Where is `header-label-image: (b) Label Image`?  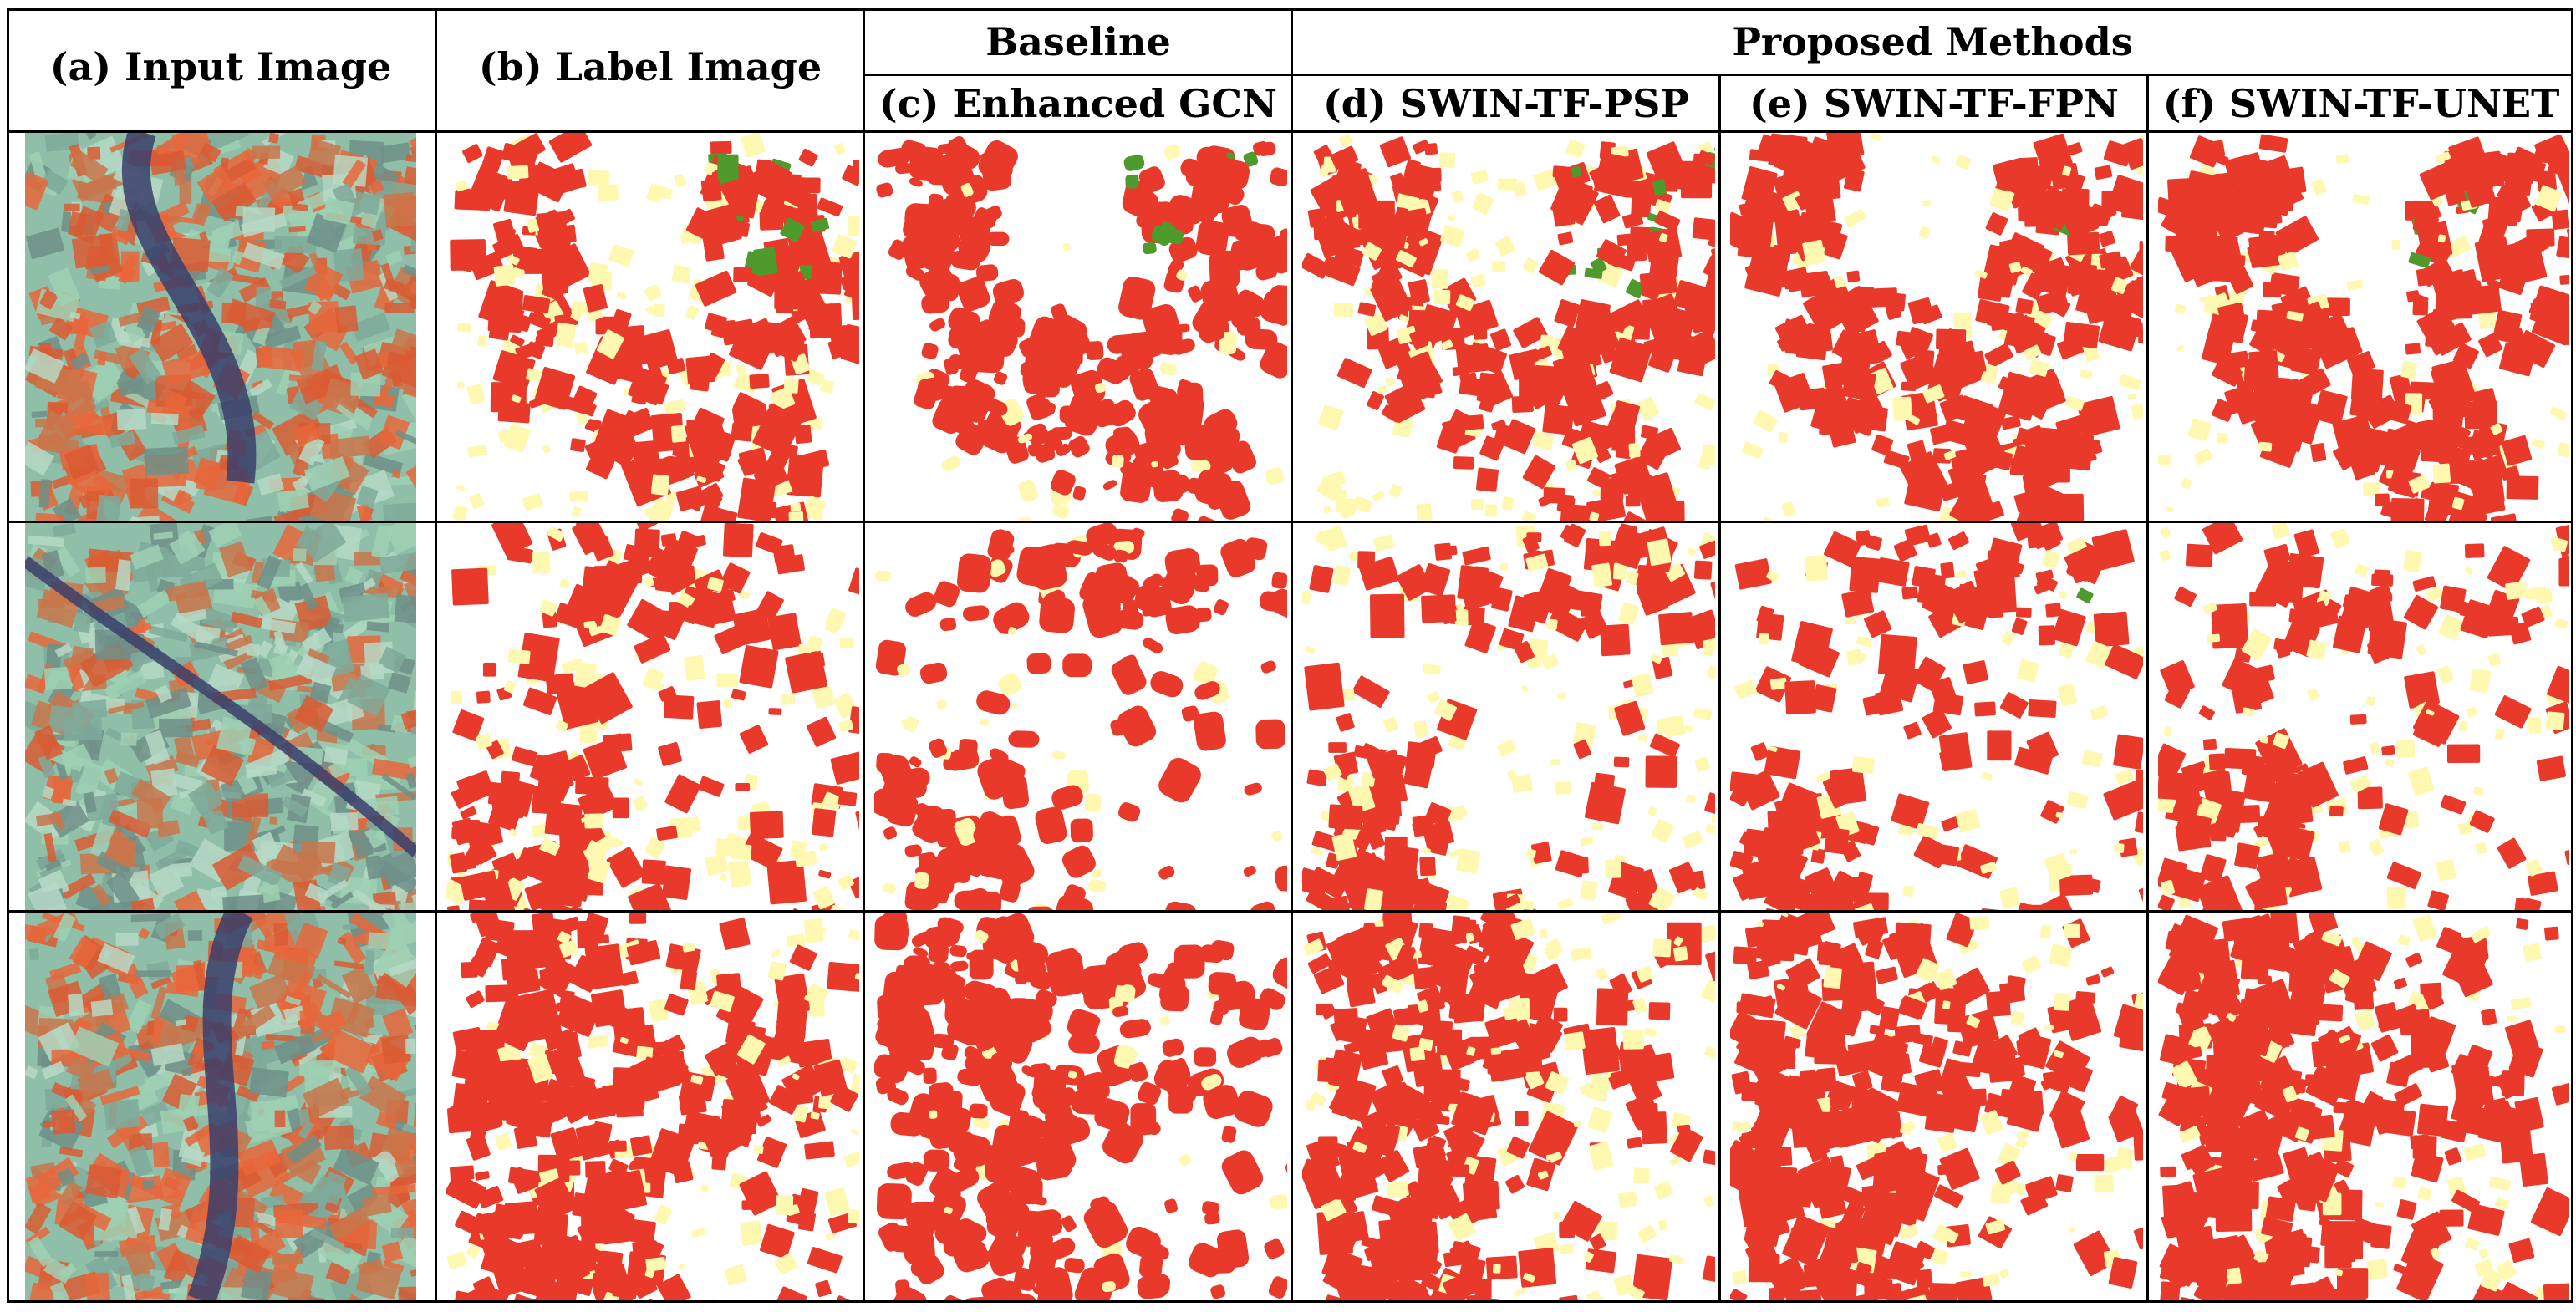 header-label-image: (b) Label Image is located at coordinates (650, 66).